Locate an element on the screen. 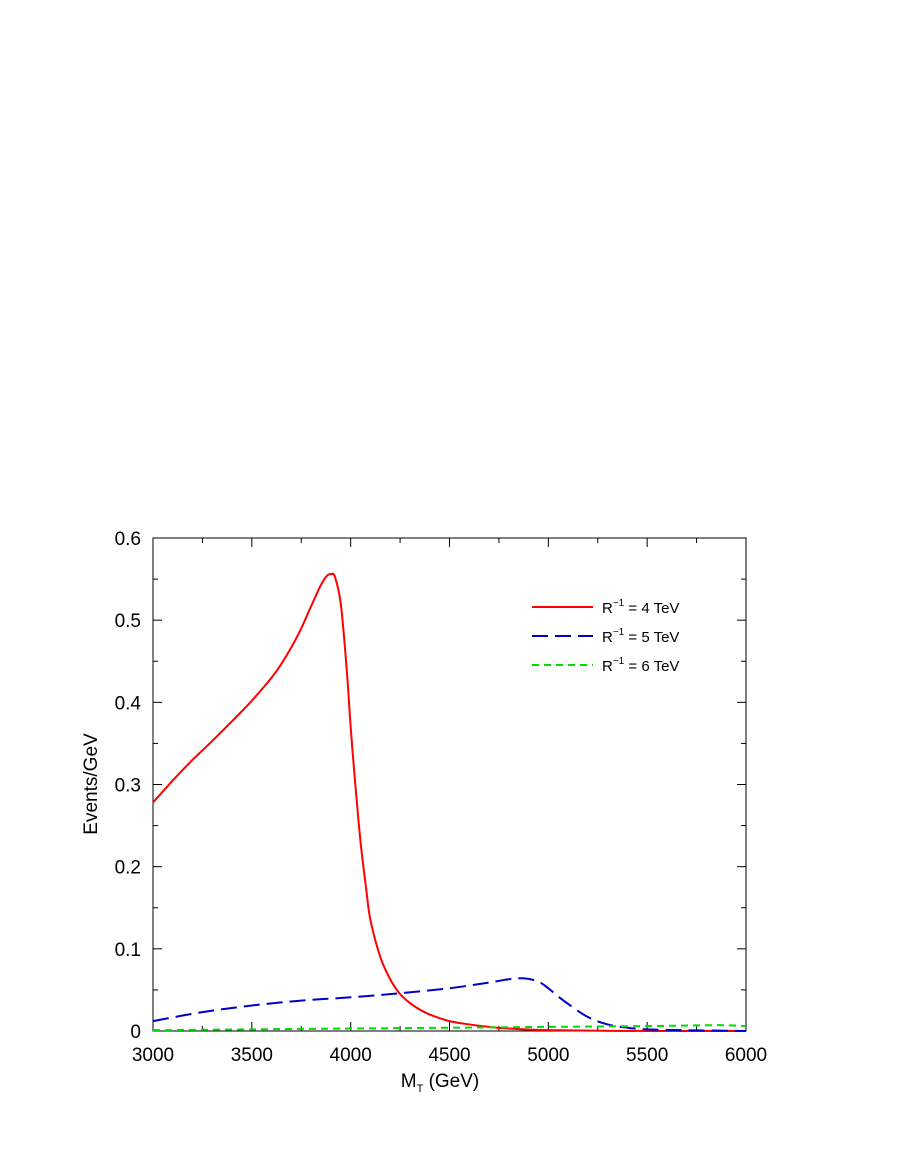 This screenshot has width=900, height=1164. y-tick-label: 0 is located at coordinates (135, 1032).